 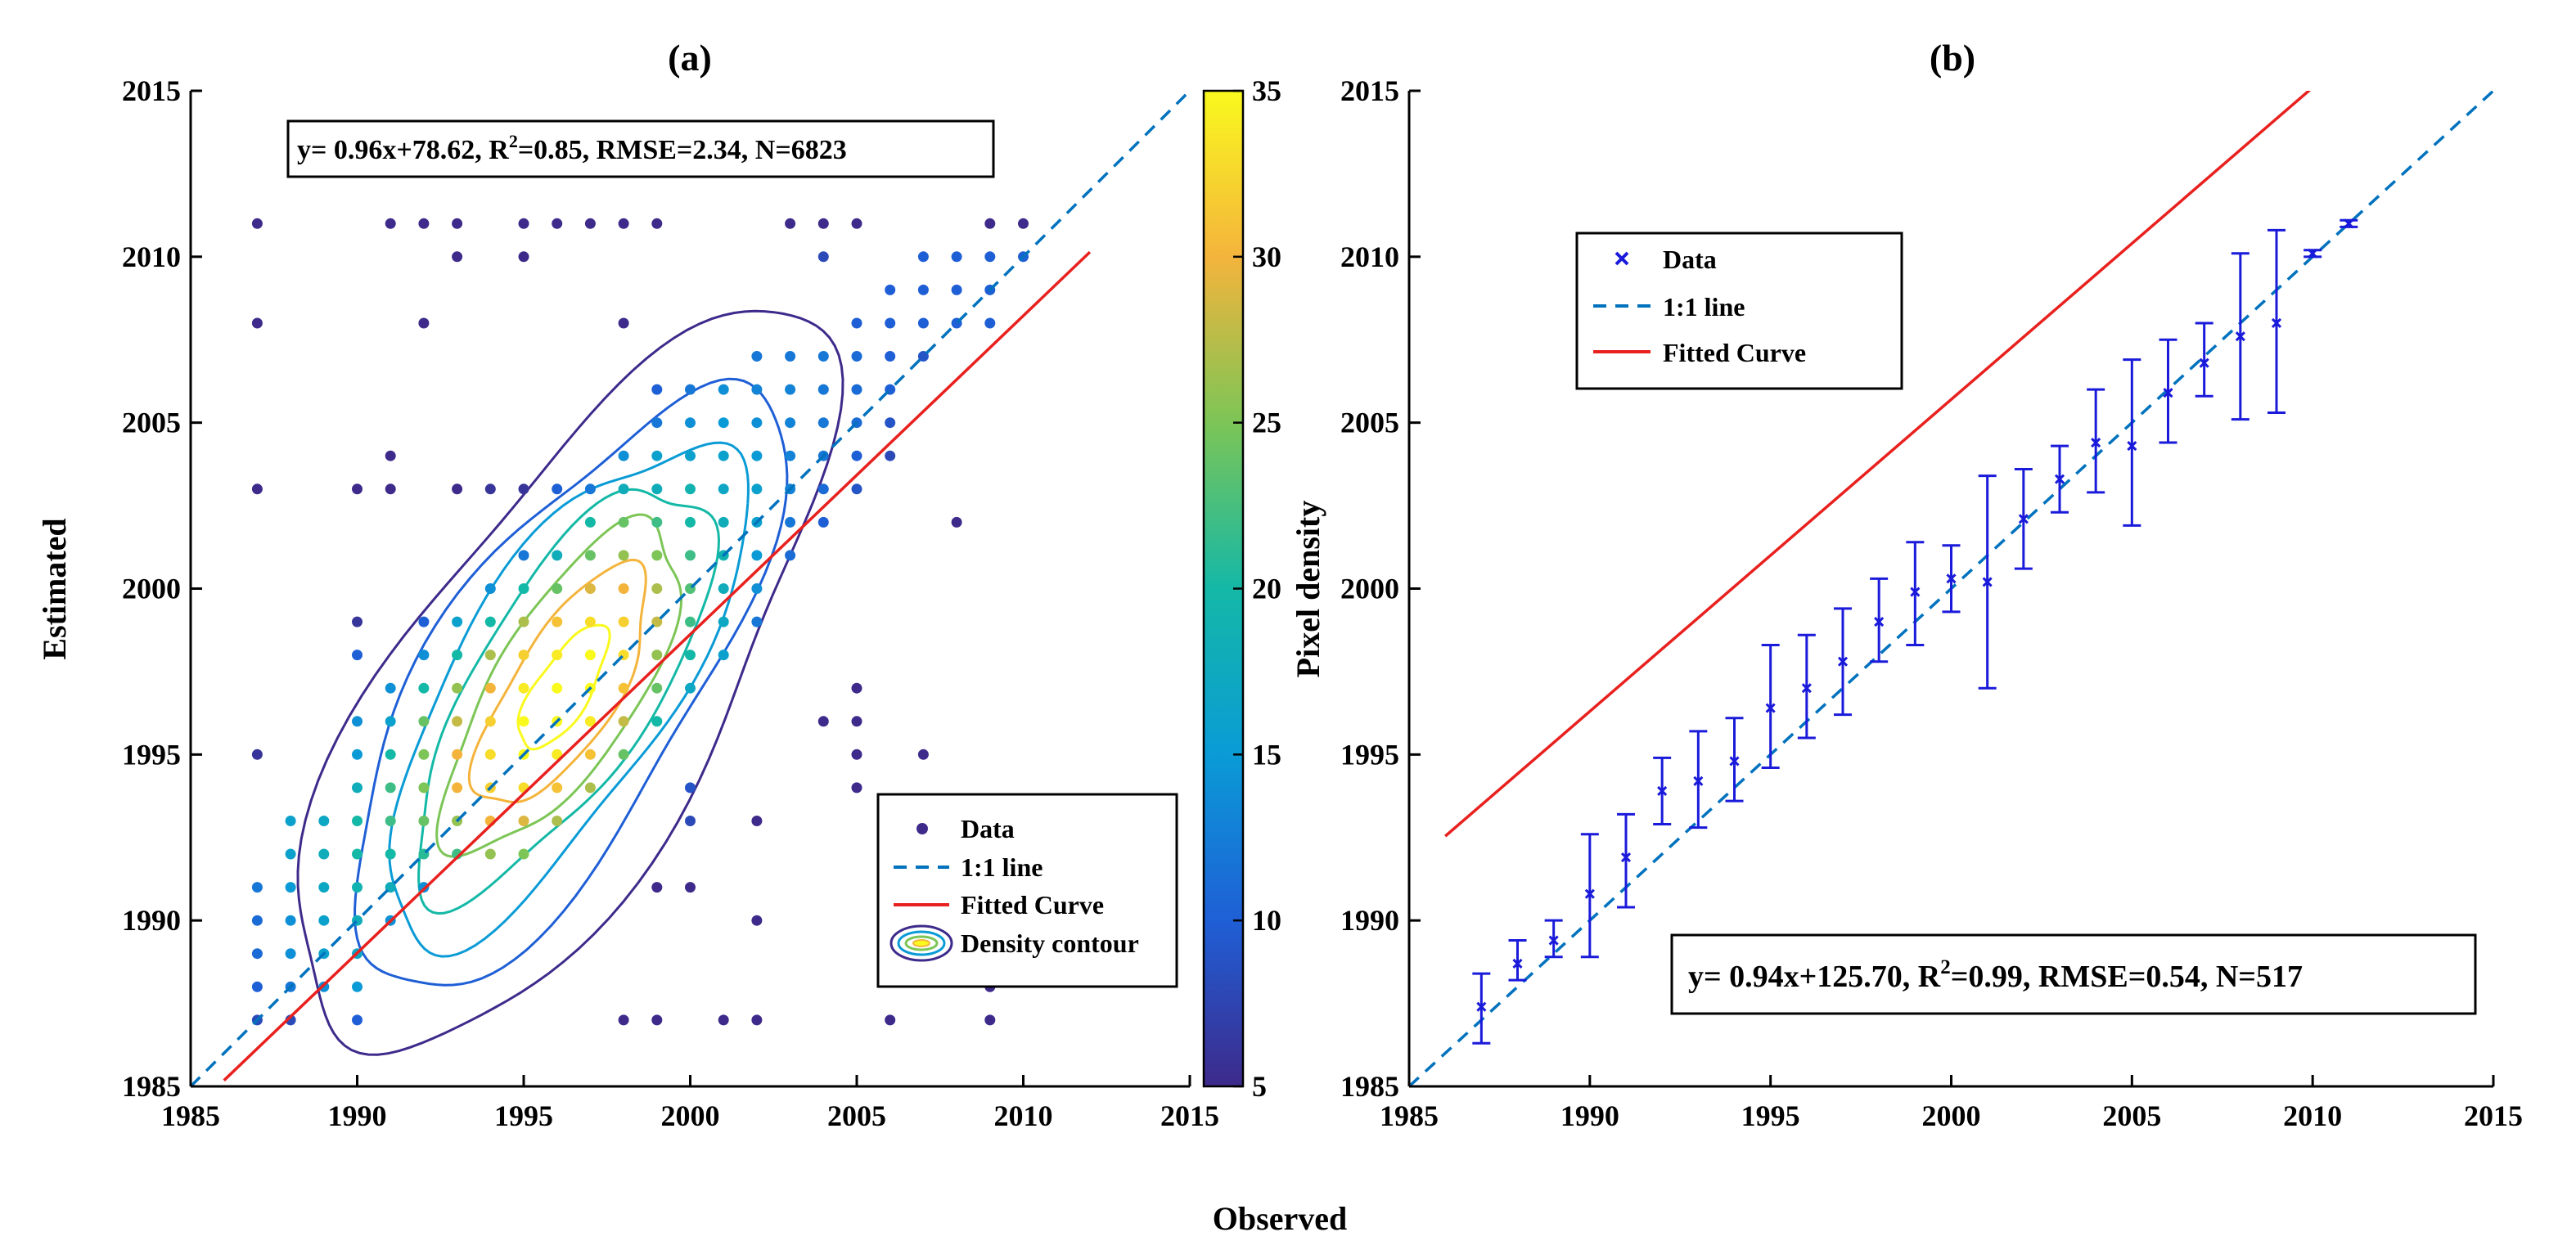 What do you see at coordinates (988, 828) in the screenshot?
I see `legend-data-label: Data` at bounding box center [988, 828].